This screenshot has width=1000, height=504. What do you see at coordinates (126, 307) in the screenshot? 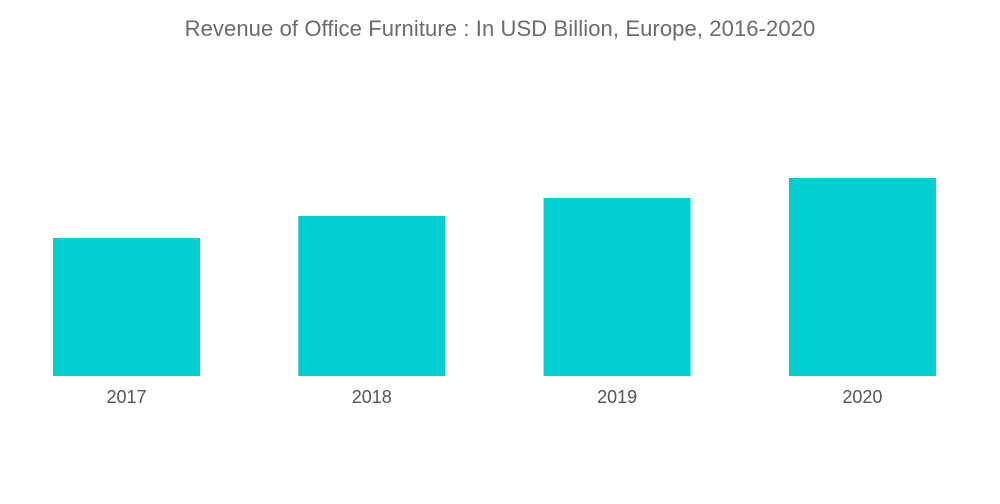
I see `bar-2017` at bounding box center [126, 307].